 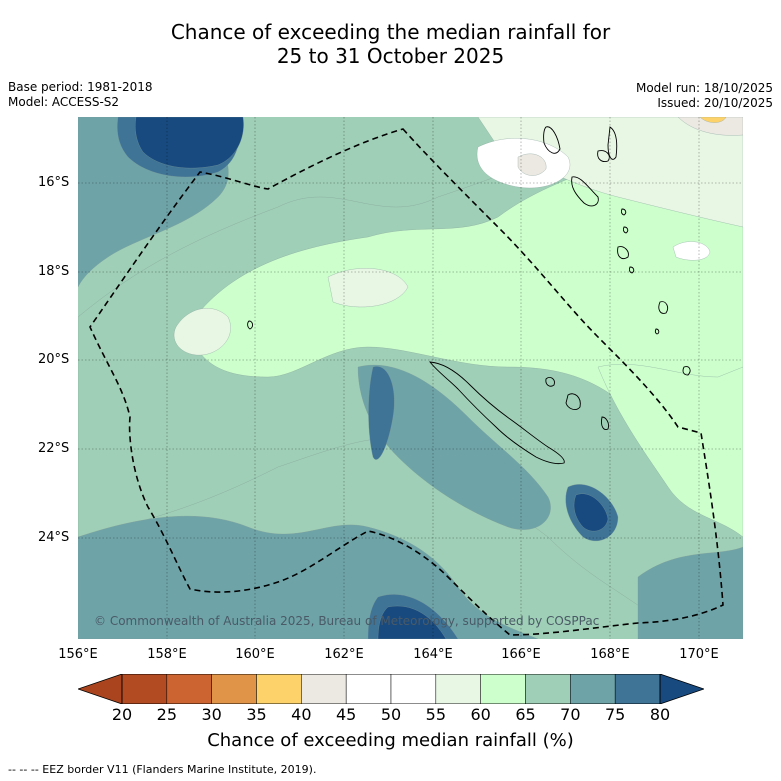 I want to click on map-title-line2: 25 to 31 October 2025, so click(x=390, y=56).